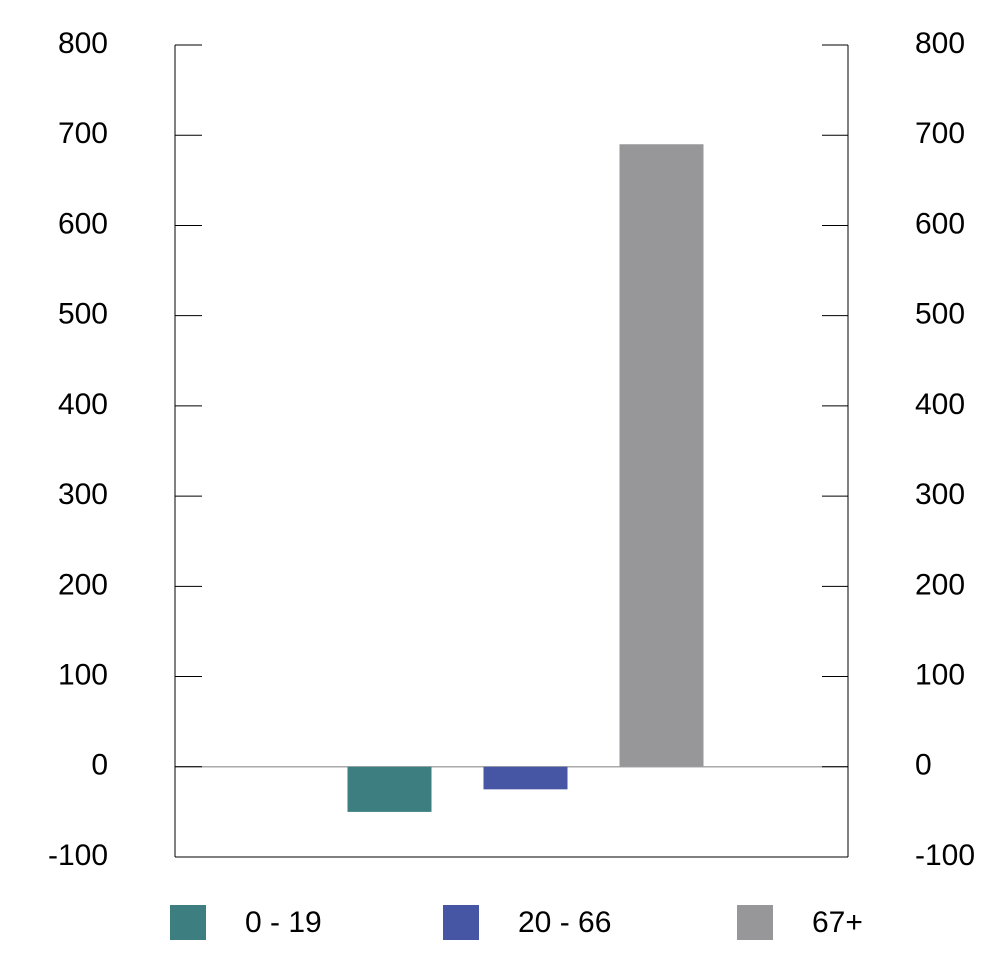 The width and height of the screenshot is (996, 978). What do you see at coordinates (564, 922) in the screenshot?
I see `legend-label: 20 - 66` at bounding box center [564, 922].